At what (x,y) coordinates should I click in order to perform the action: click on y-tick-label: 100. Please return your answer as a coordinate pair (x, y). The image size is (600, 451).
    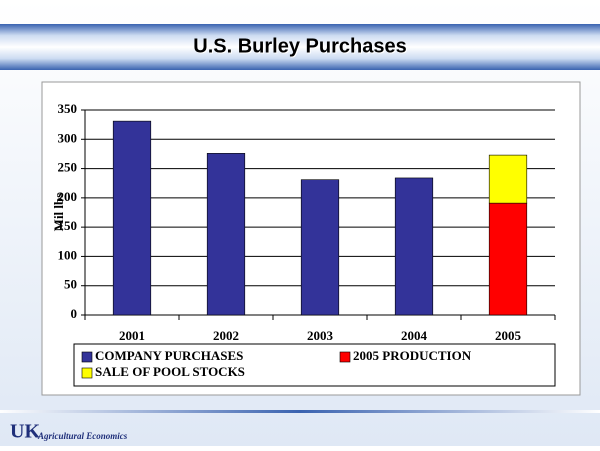
    Looking at the image, I should click on (68, 254).